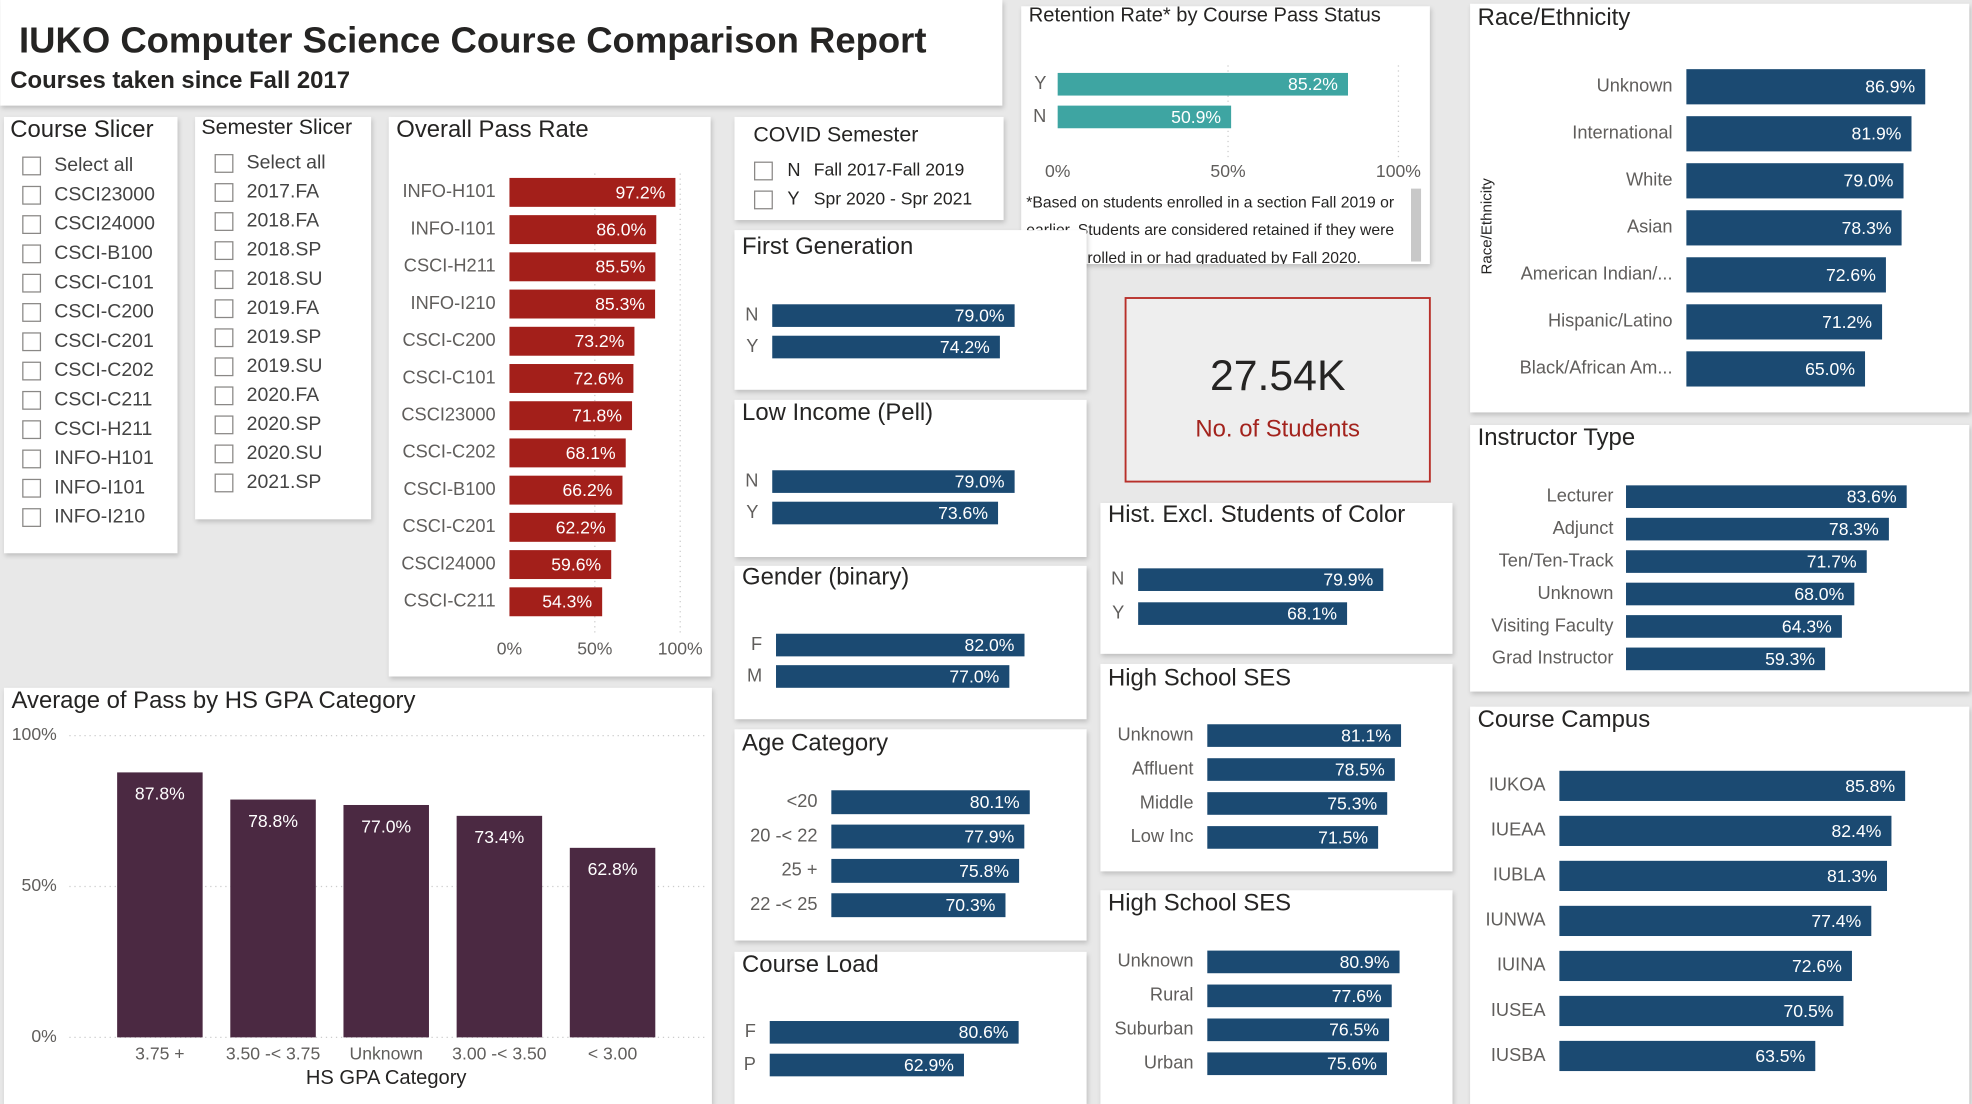  Describe the element at coordinates (99, 517) in the screenshot. I see `slicer-item: INFO-I210` at that location.